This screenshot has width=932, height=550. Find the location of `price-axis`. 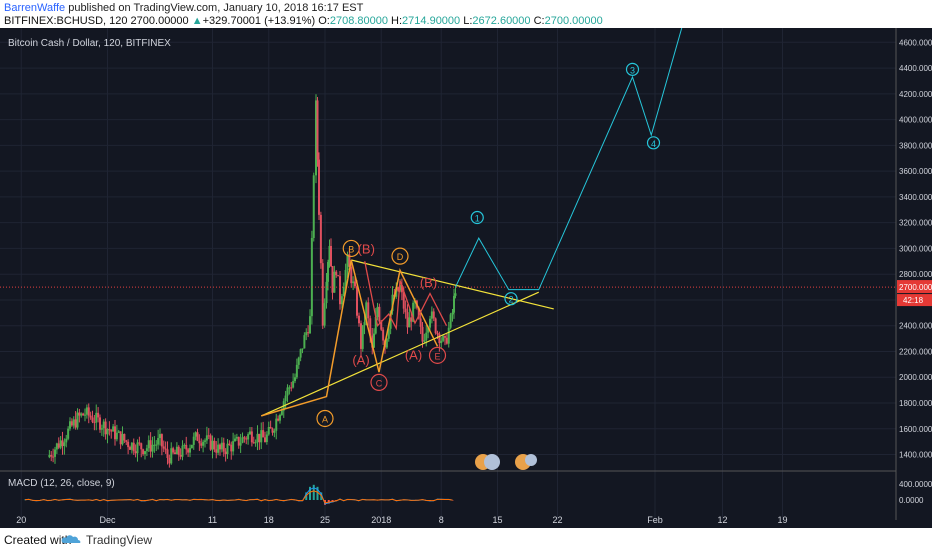

price-axis is located at coordinates (914, 278).